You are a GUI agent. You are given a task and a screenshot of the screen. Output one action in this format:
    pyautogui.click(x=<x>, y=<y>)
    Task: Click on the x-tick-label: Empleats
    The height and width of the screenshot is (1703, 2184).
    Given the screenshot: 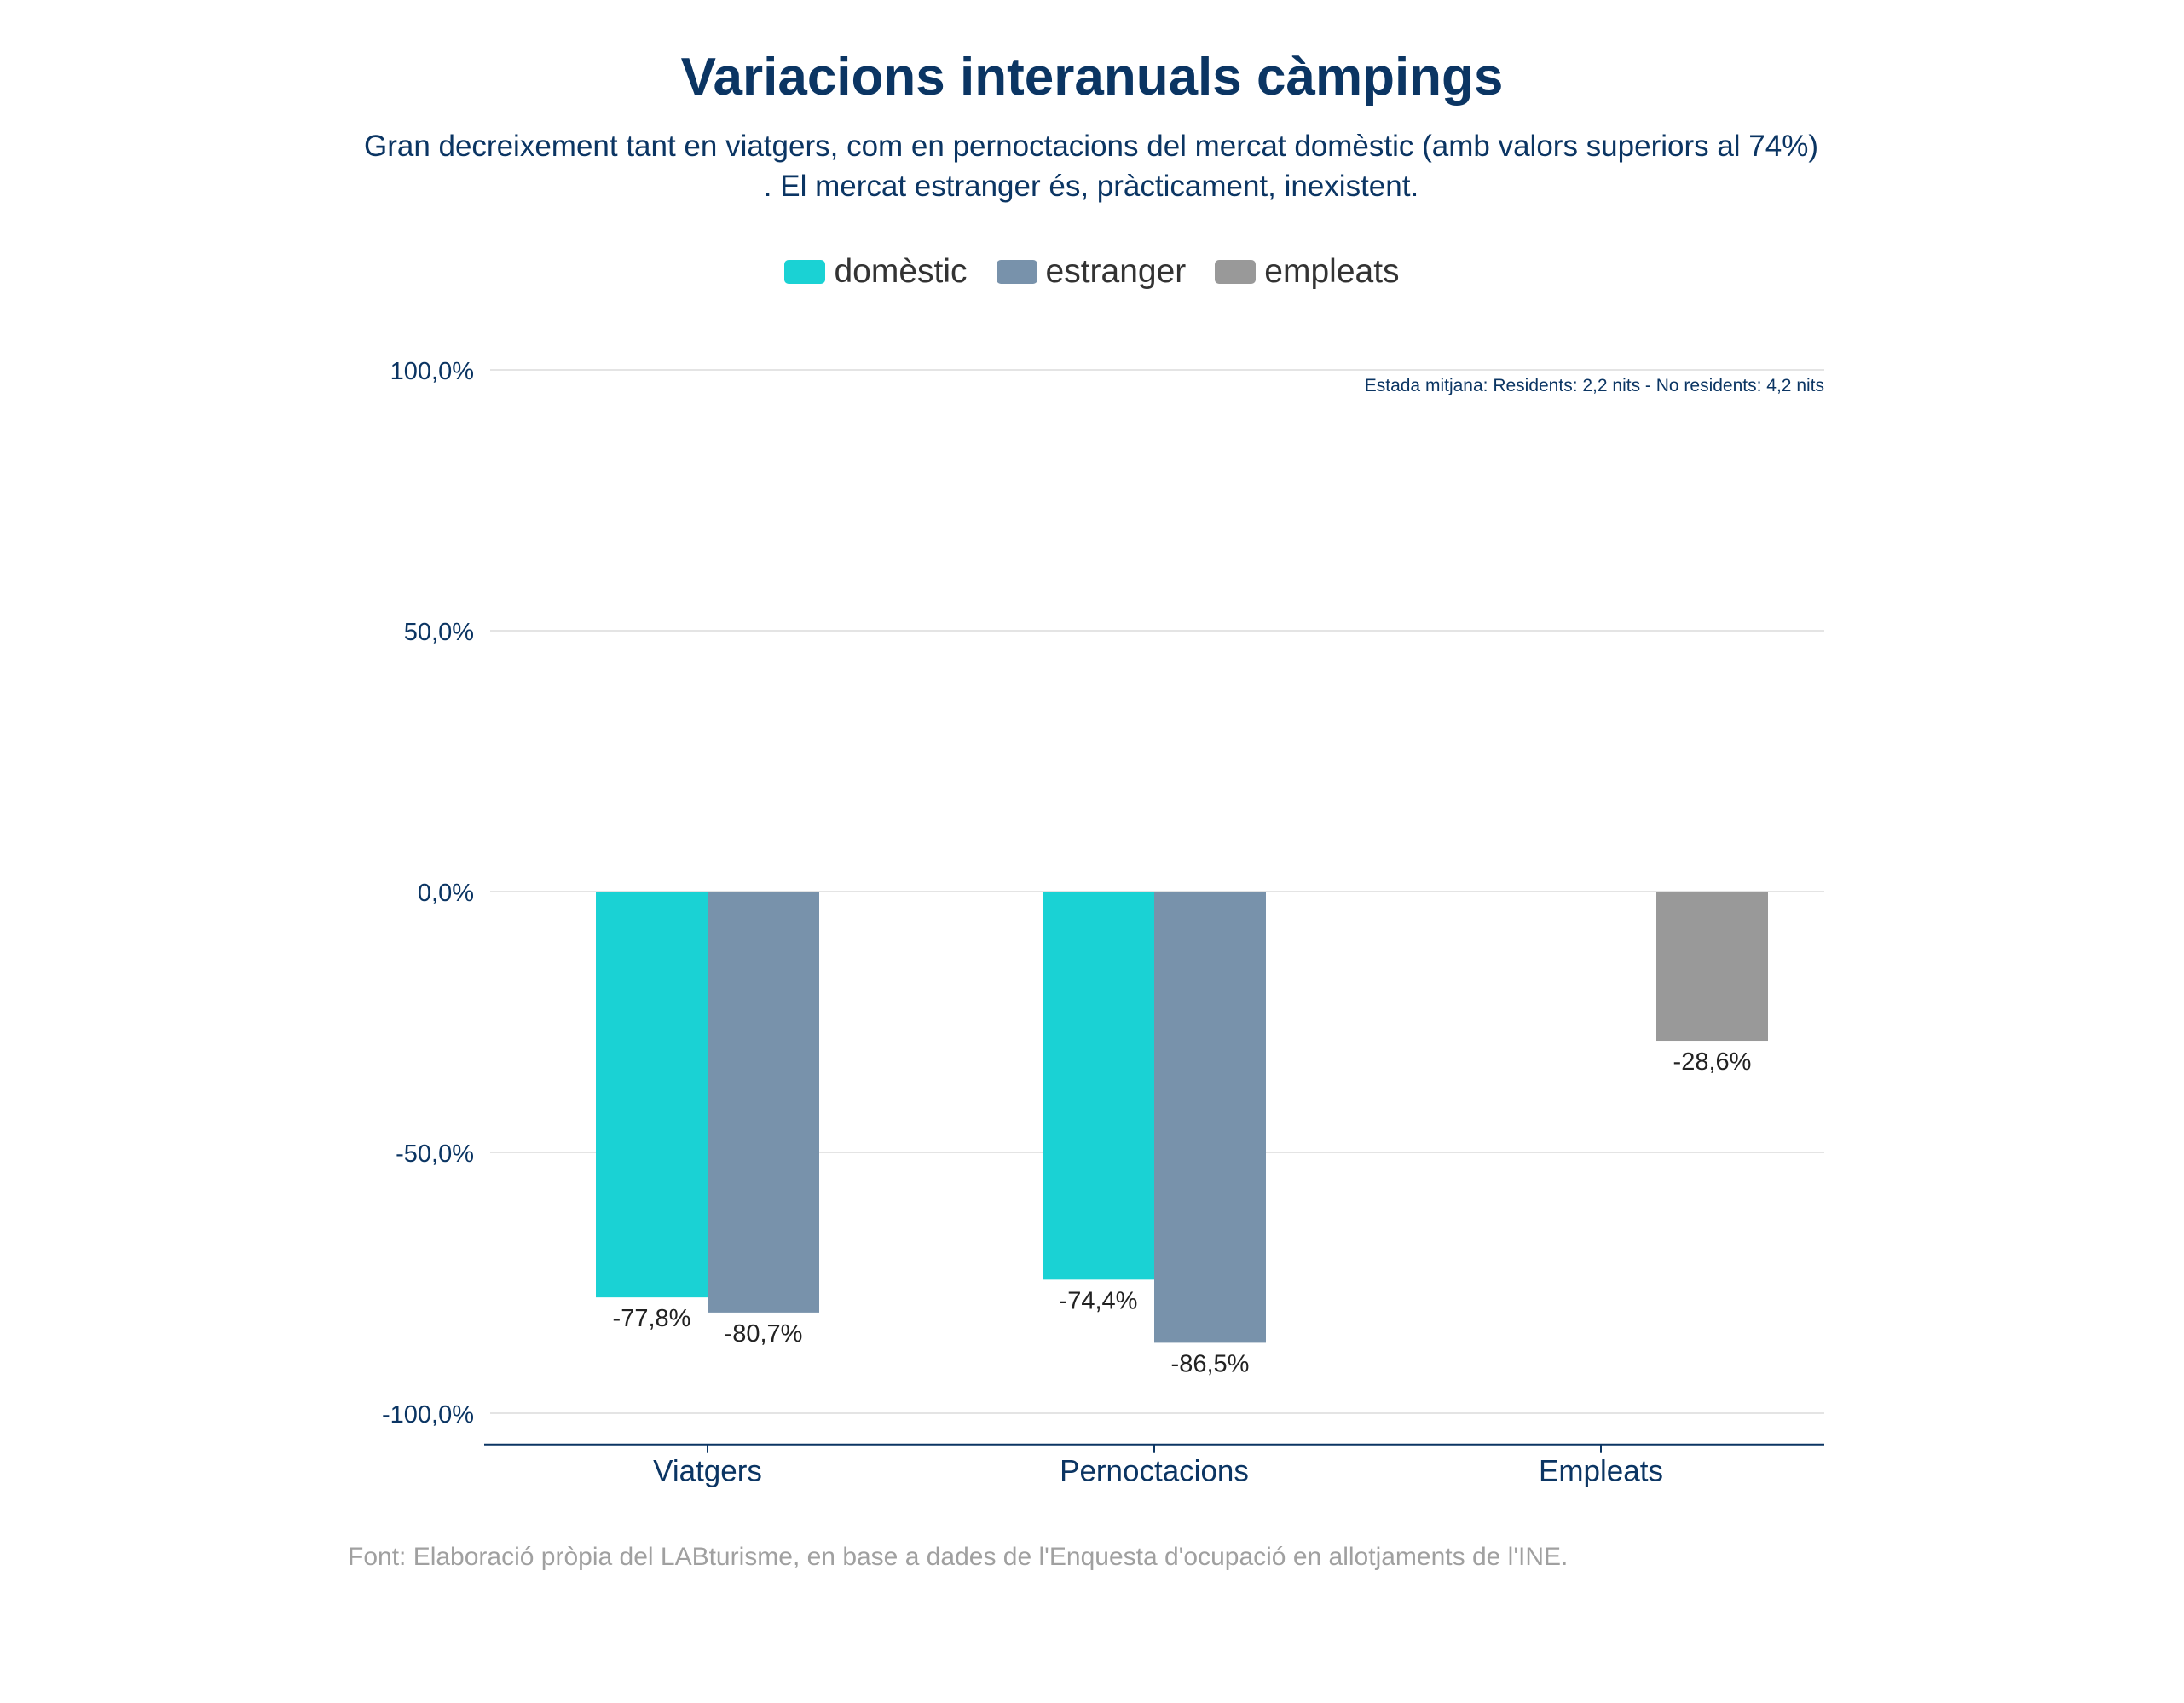 What is the action you would take?
    pyautogui.click(x=1601, y=1471)
    